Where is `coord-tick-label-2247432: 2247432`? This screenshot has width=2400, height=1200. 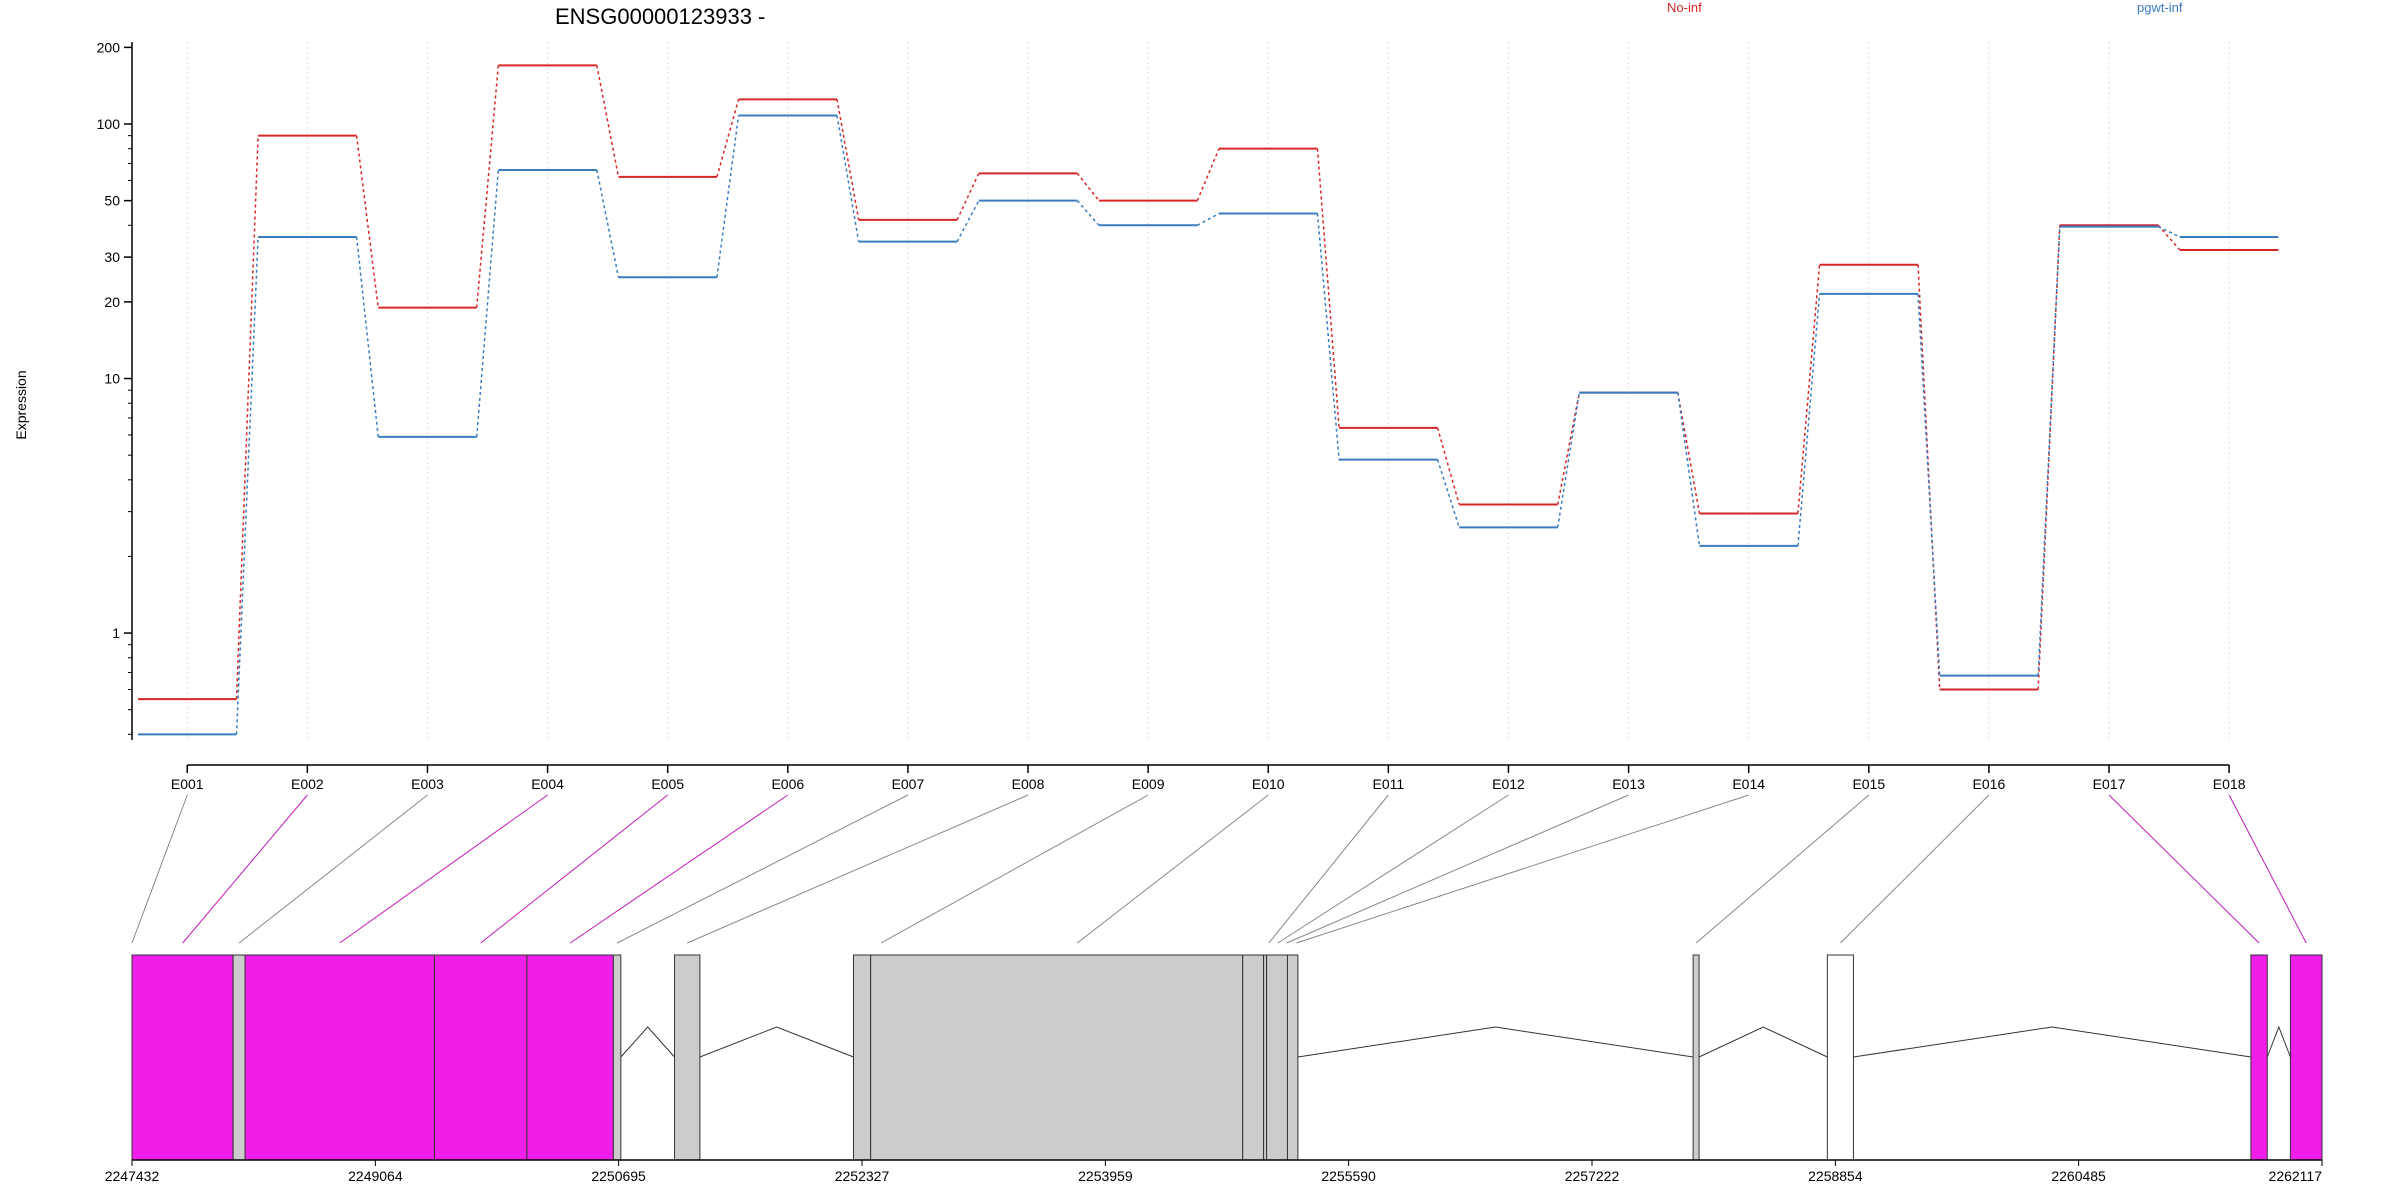
coord-tick-label-2247432: 2247432 is located at coordinates (132, 1176).